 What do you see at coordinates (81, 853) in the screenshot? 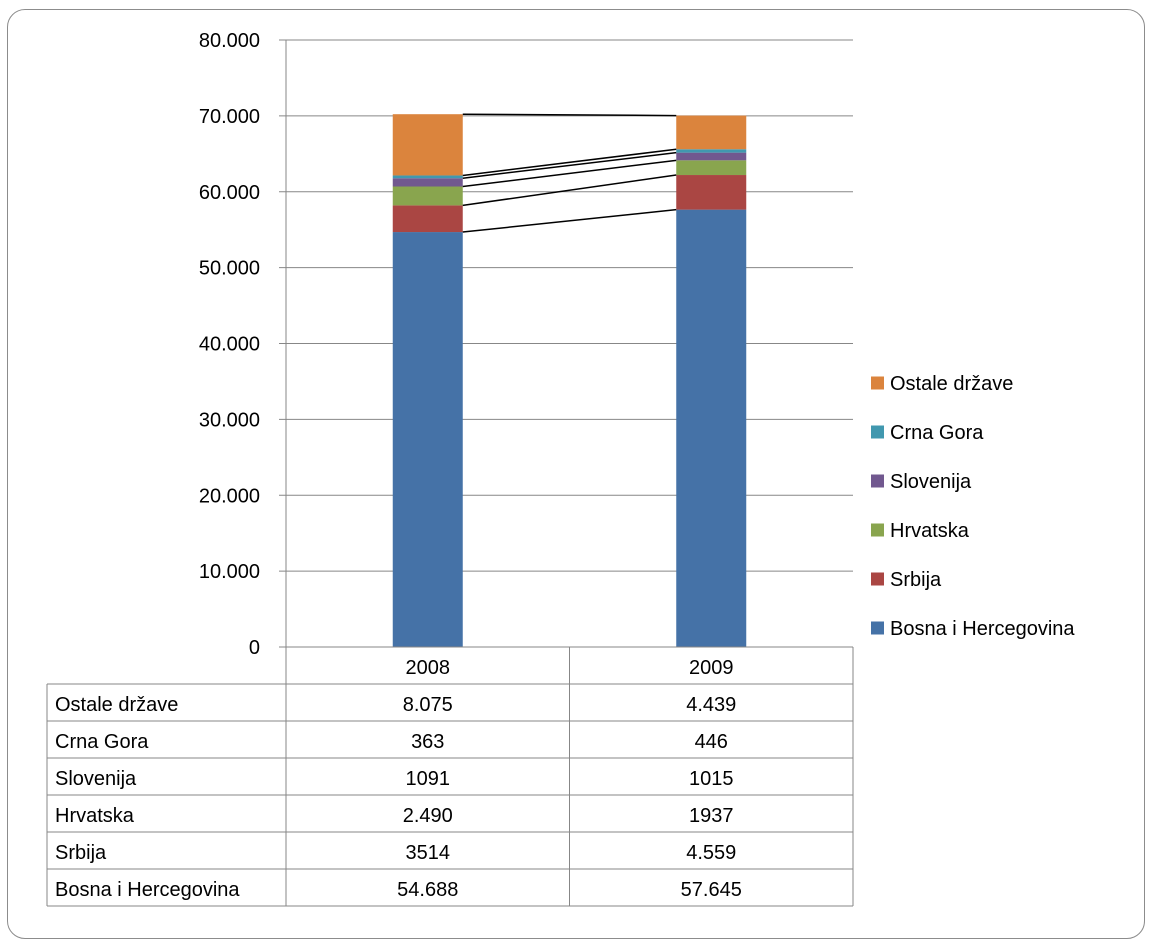
I see `table-row-label: Srbija` at bounding box center [81, 853].